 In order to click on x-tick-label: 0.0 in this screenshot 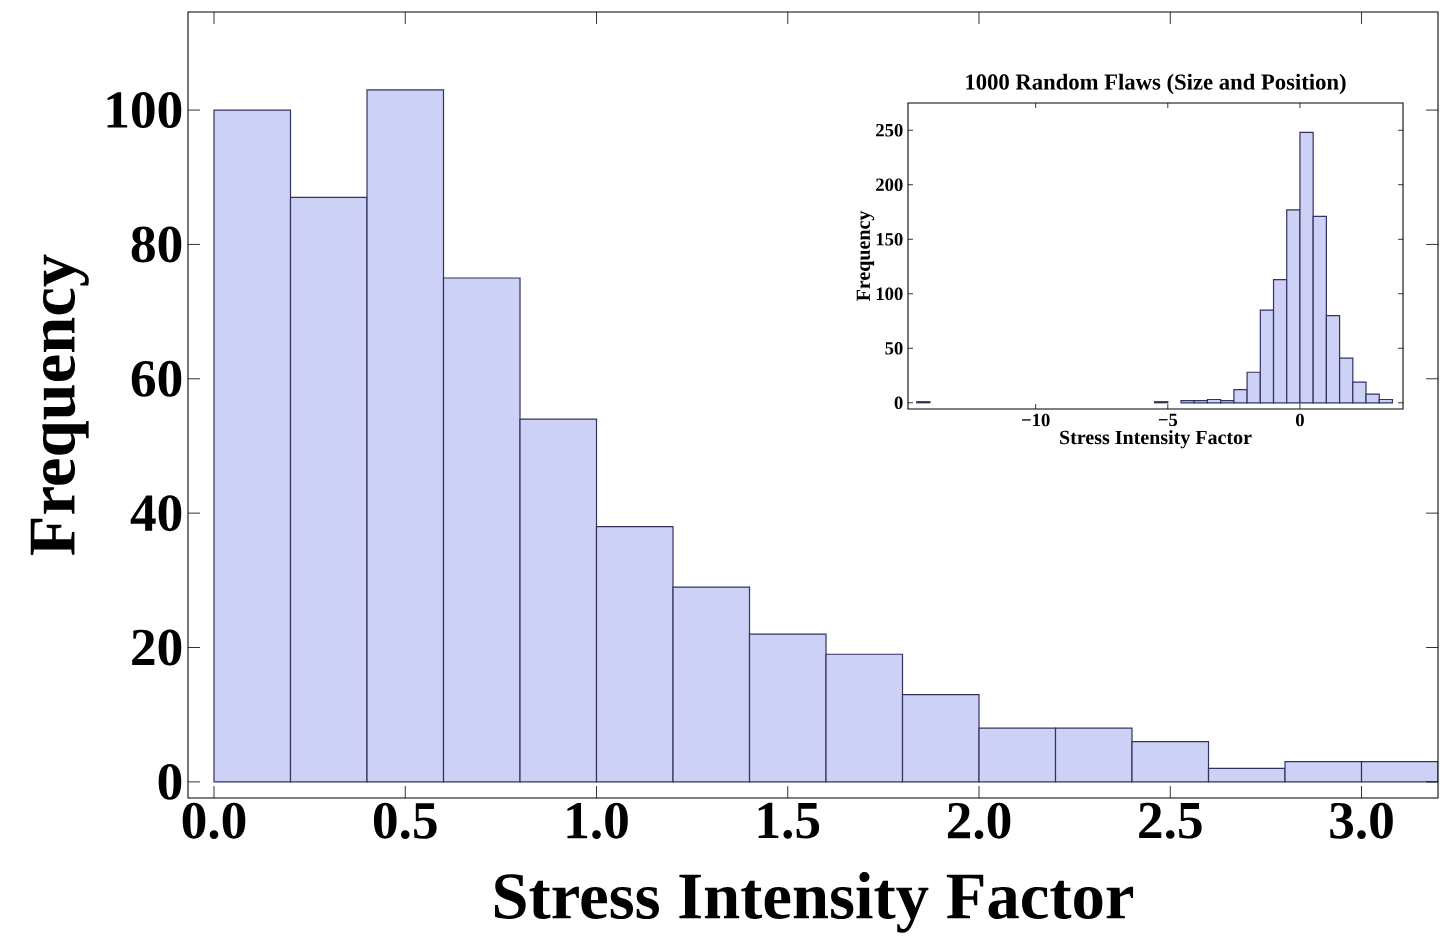, I will do `click(214, 820)`.